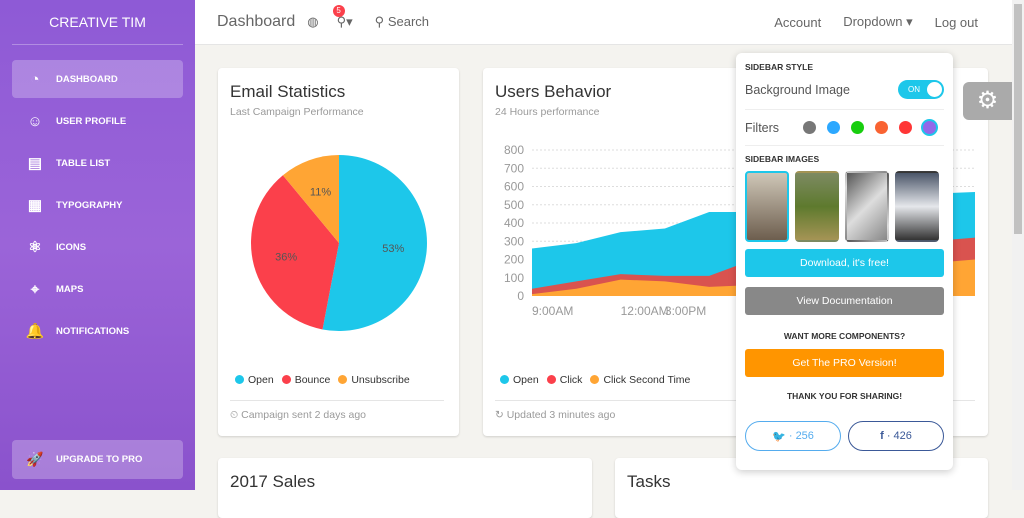 The height and width of the screenshot is (518, 1024). I want to click on clipboard-icon: ▤, so click(35, 163).